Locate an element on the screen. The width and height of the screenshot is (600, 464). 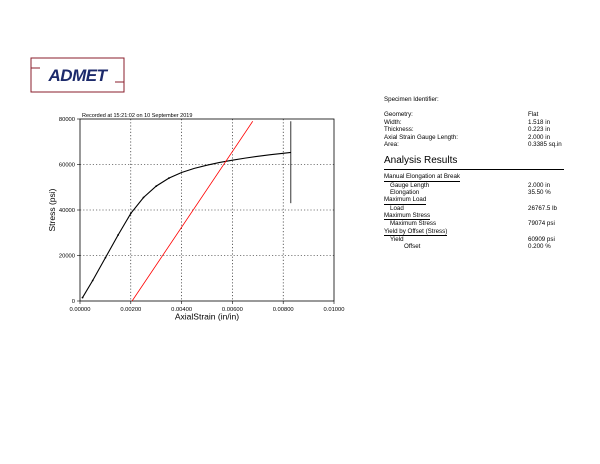
x-tick-label: 0.00000 is located at coordinates (80, 310).